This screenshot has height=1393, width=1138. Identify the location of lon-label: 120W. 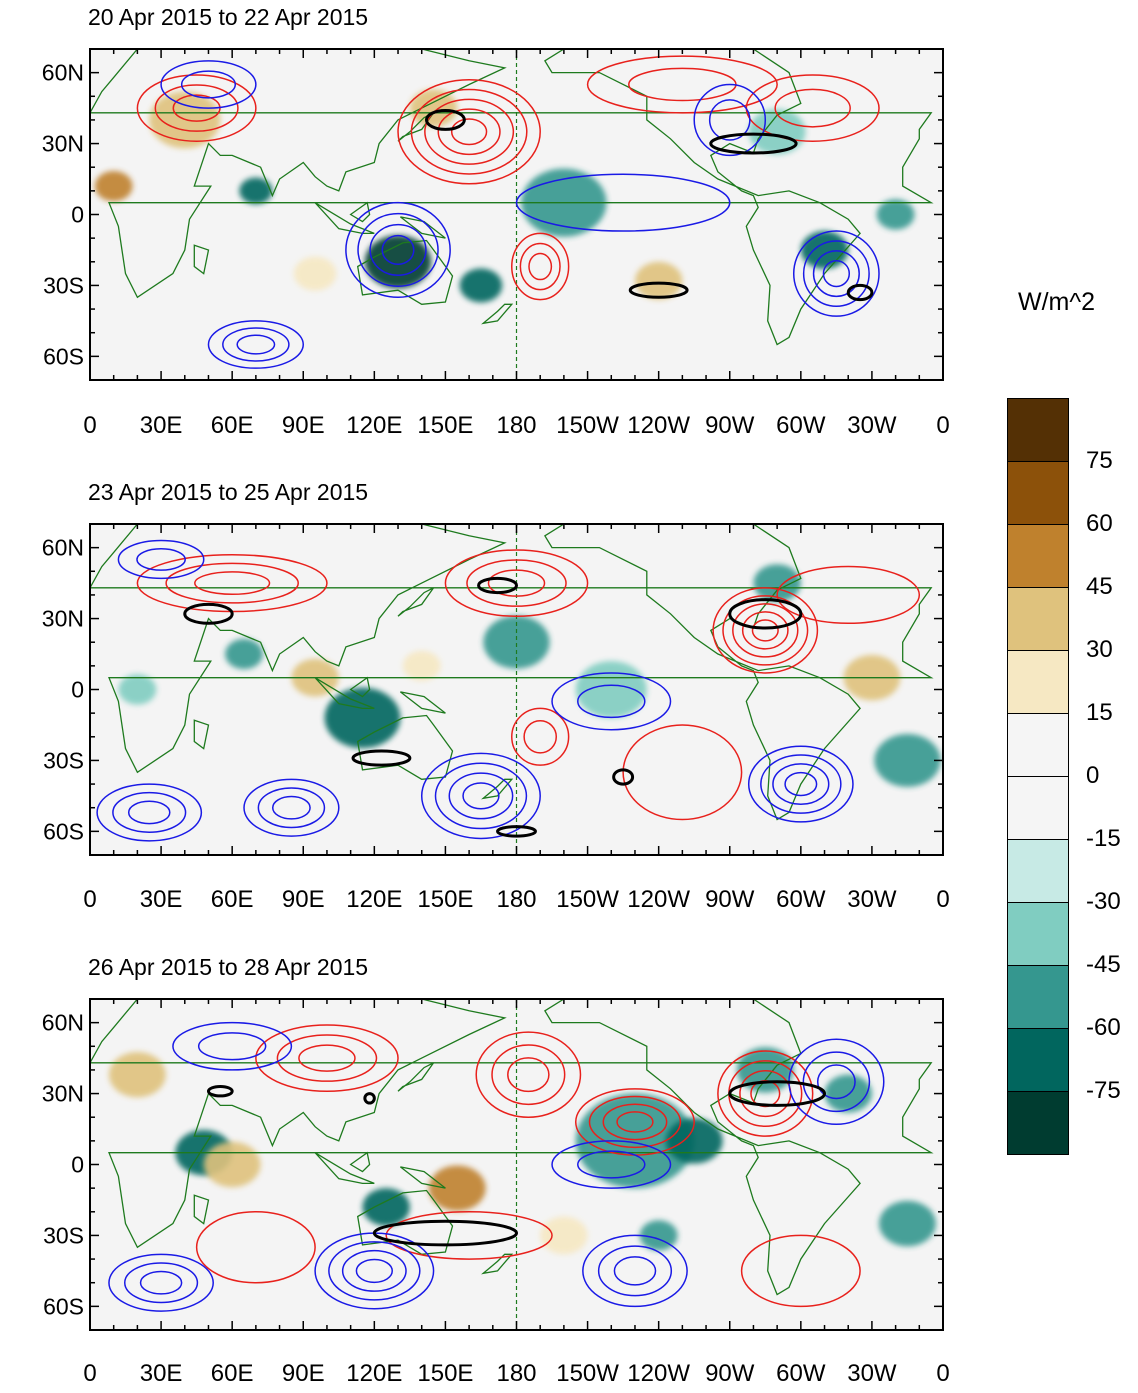
(659, 1373).